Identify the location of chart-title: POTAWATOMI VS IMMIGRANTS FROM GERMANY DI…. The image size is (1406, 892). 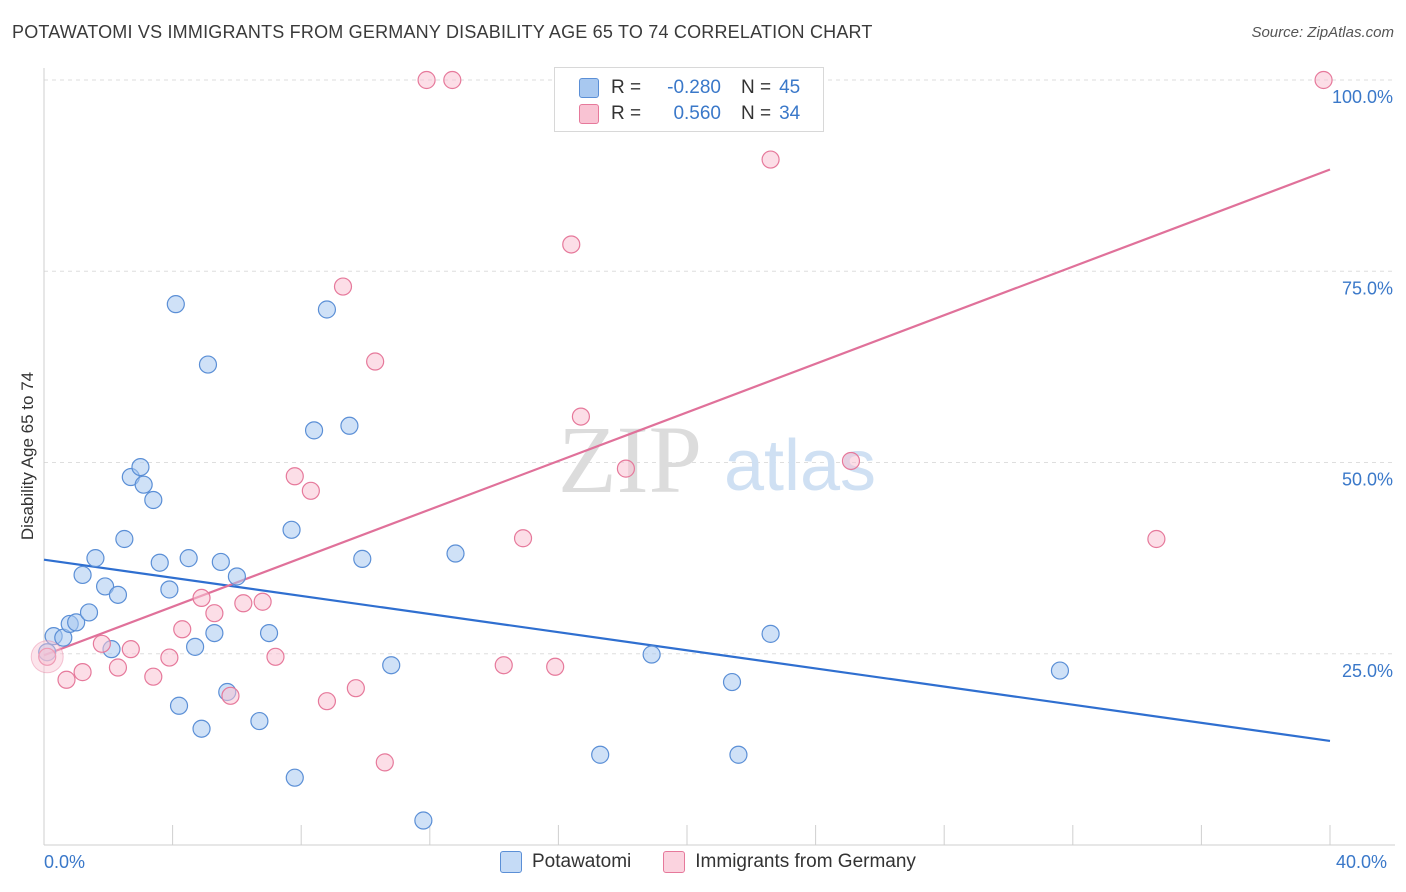
(442, 32).